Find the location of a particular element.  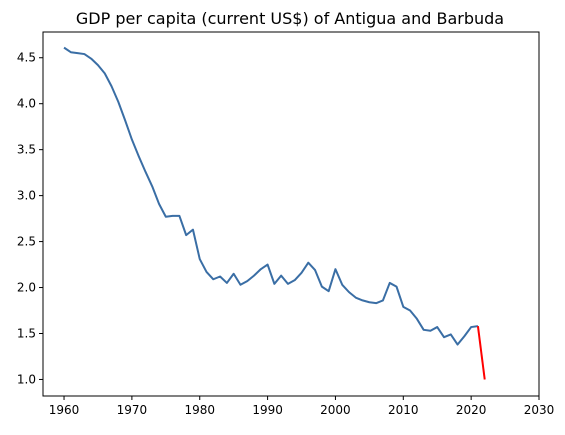

x-tick-label: 2010 is located at coordinates (403, 410).